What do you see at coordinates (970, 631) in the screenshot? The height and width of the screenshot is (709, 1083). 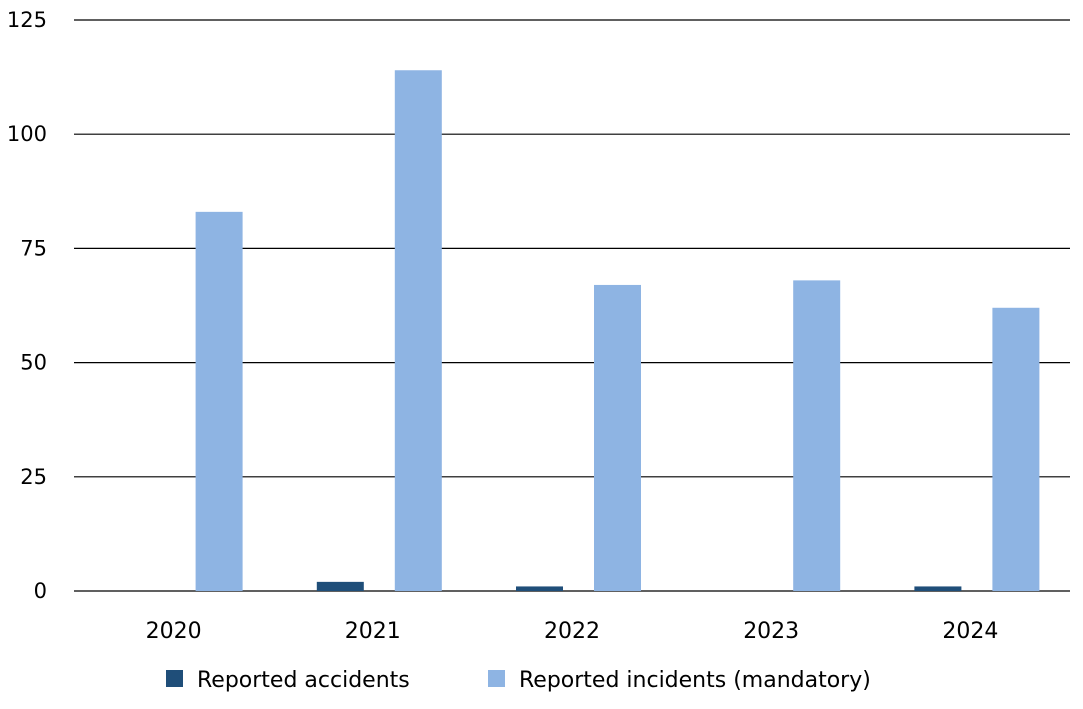 I see `x-tick-label: 2024` at bounding box center [970, 631].